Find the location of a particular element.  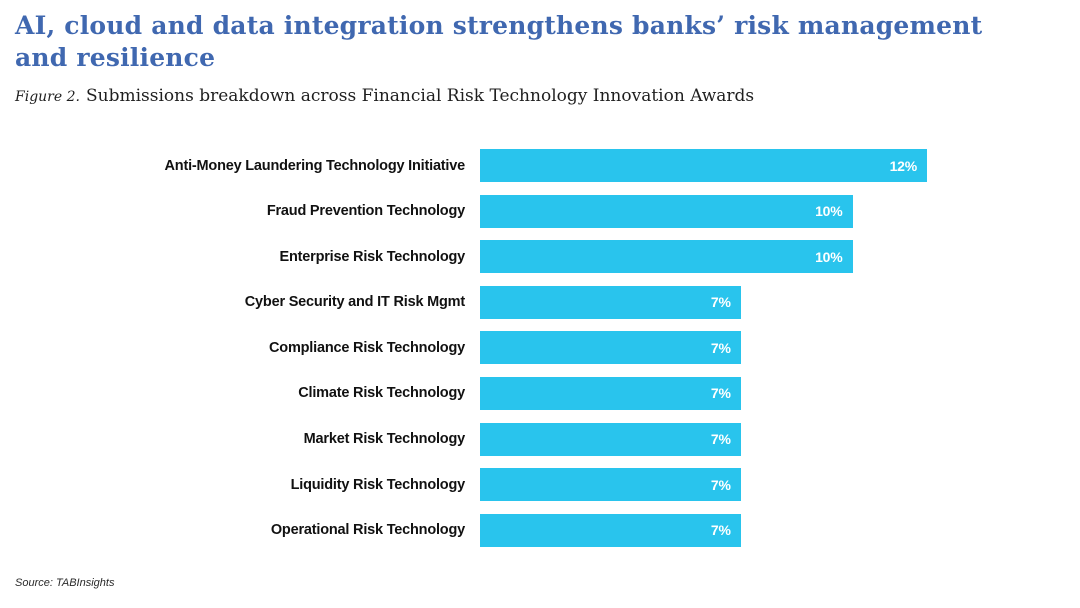

bar-track: 12% is located at coordinates (703, 165).